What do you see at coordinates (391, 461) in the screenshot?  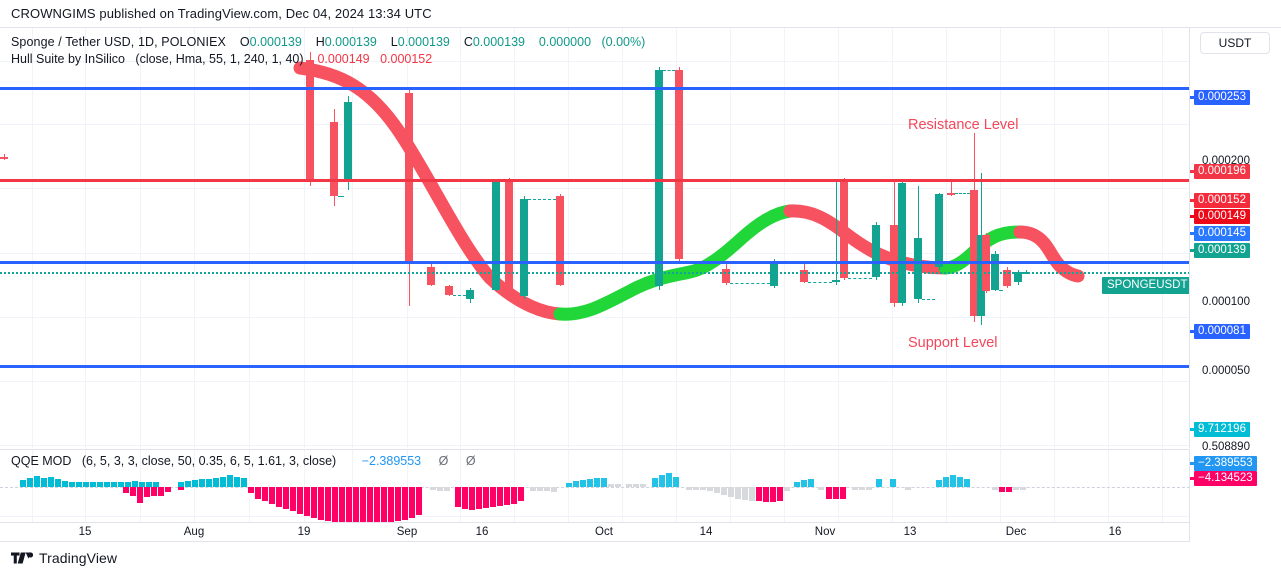 I see `indicator-value: −2.389553` at bounding box center [391, 461].